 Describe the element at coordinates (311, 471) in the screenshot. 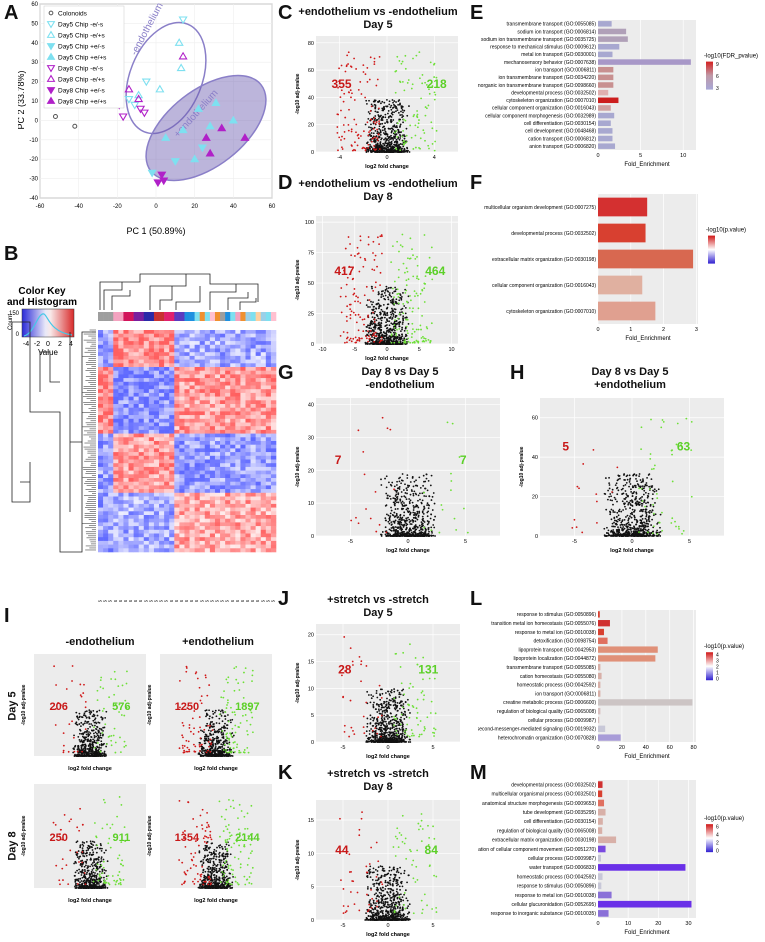

I see `volcano-y-tick: 20` at that location.